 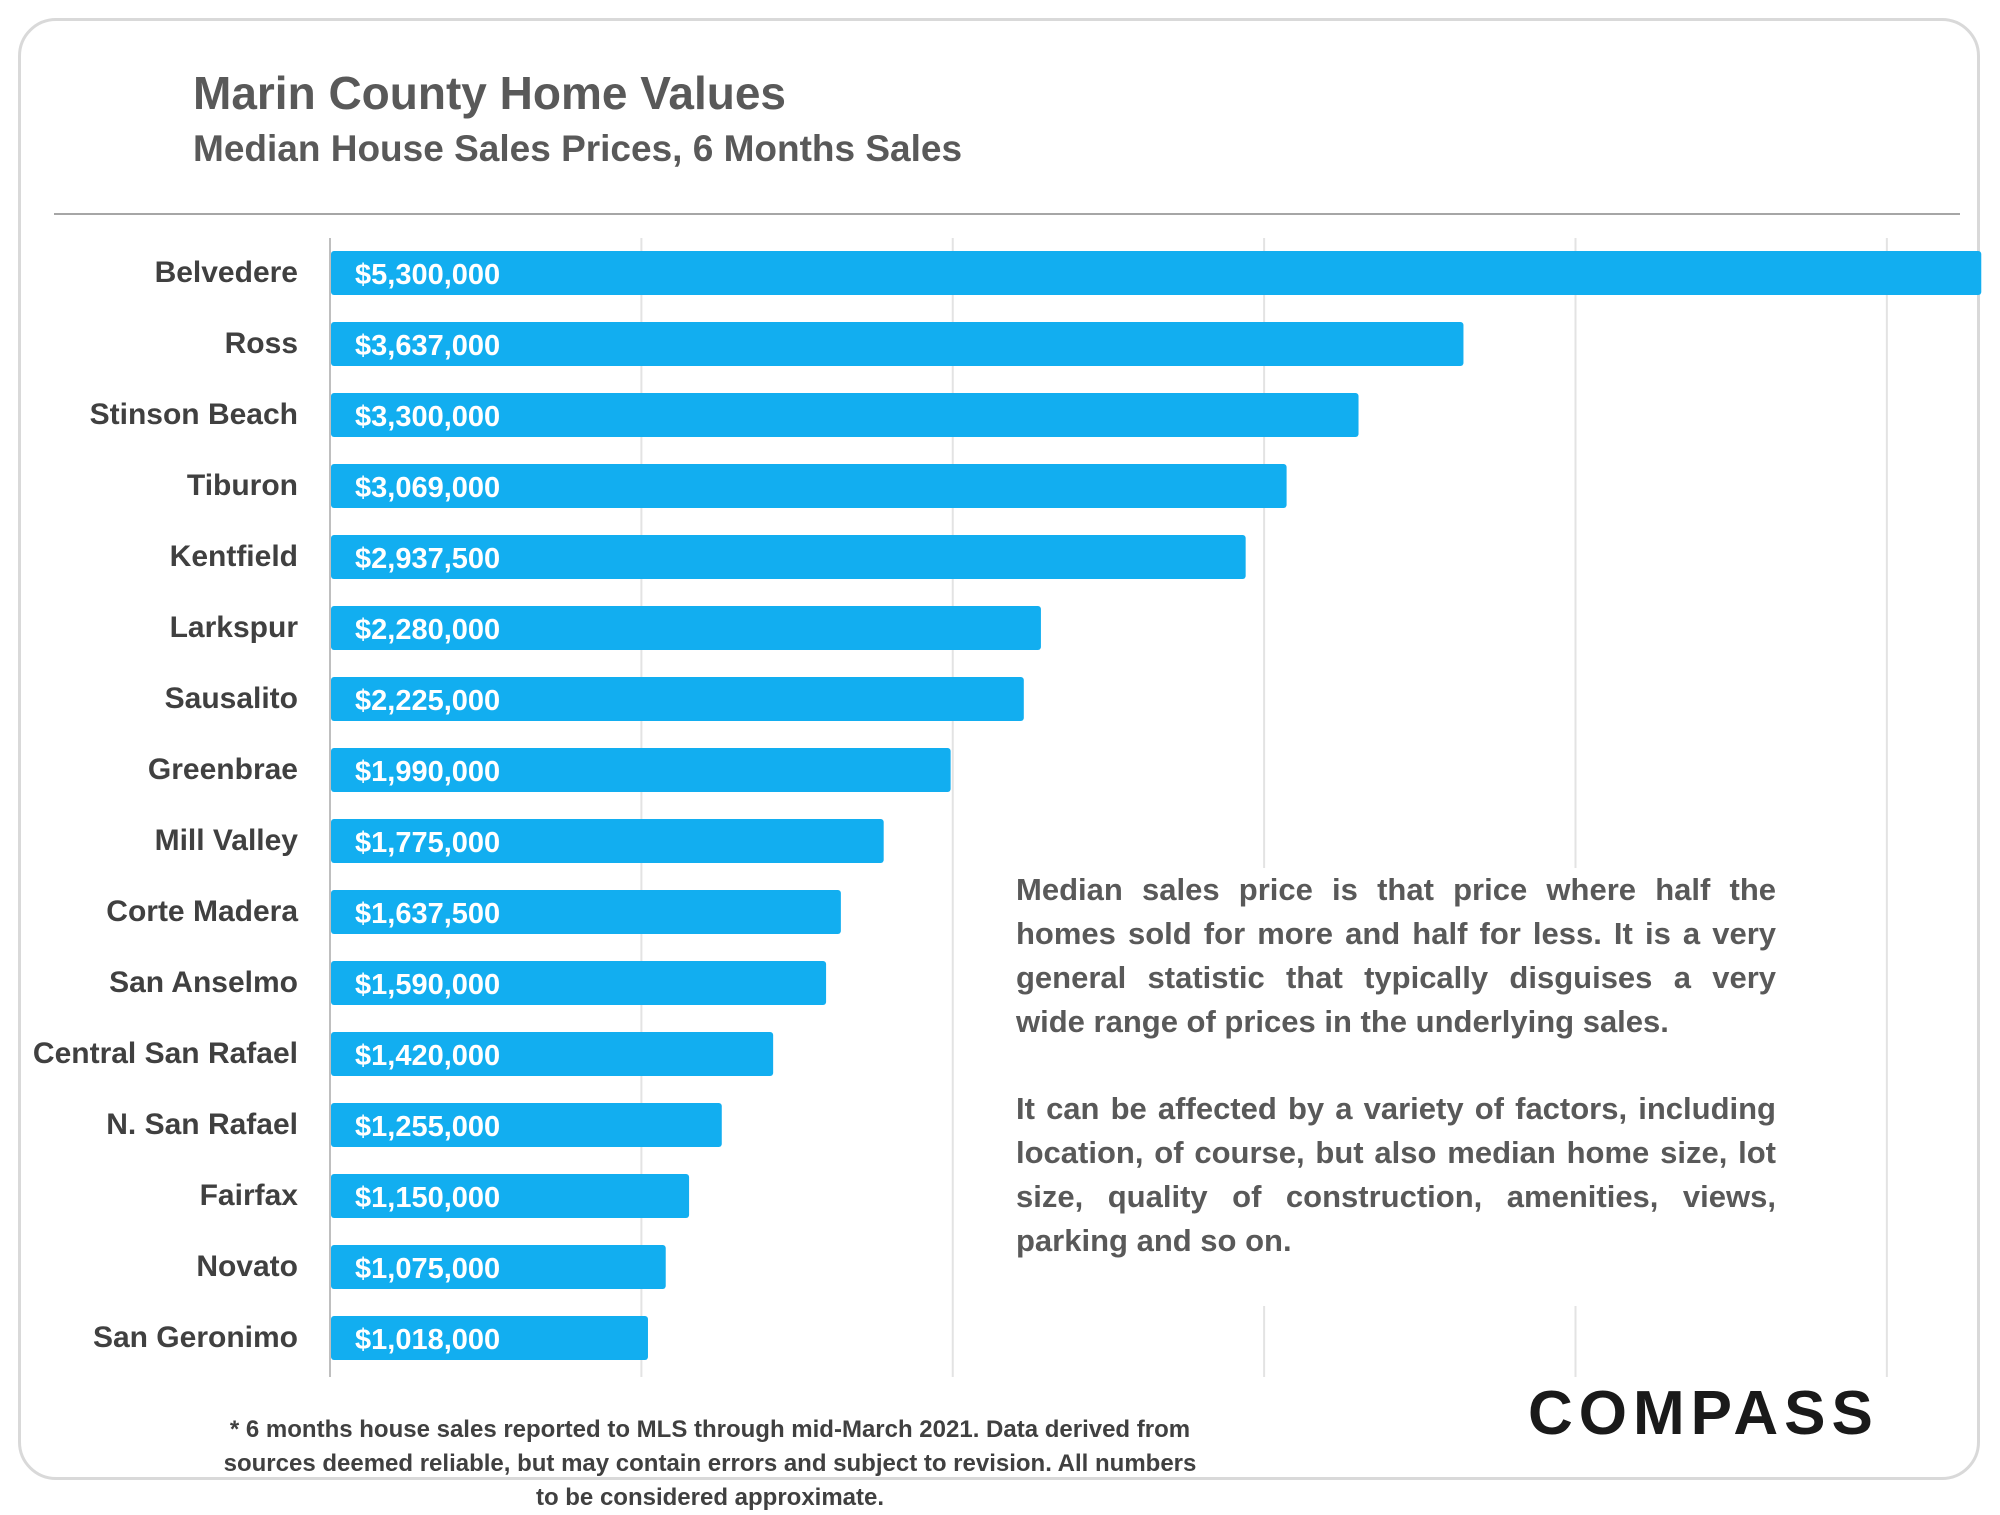 I want to click on category-label: Mill Valley, so click(x=227, y=840).